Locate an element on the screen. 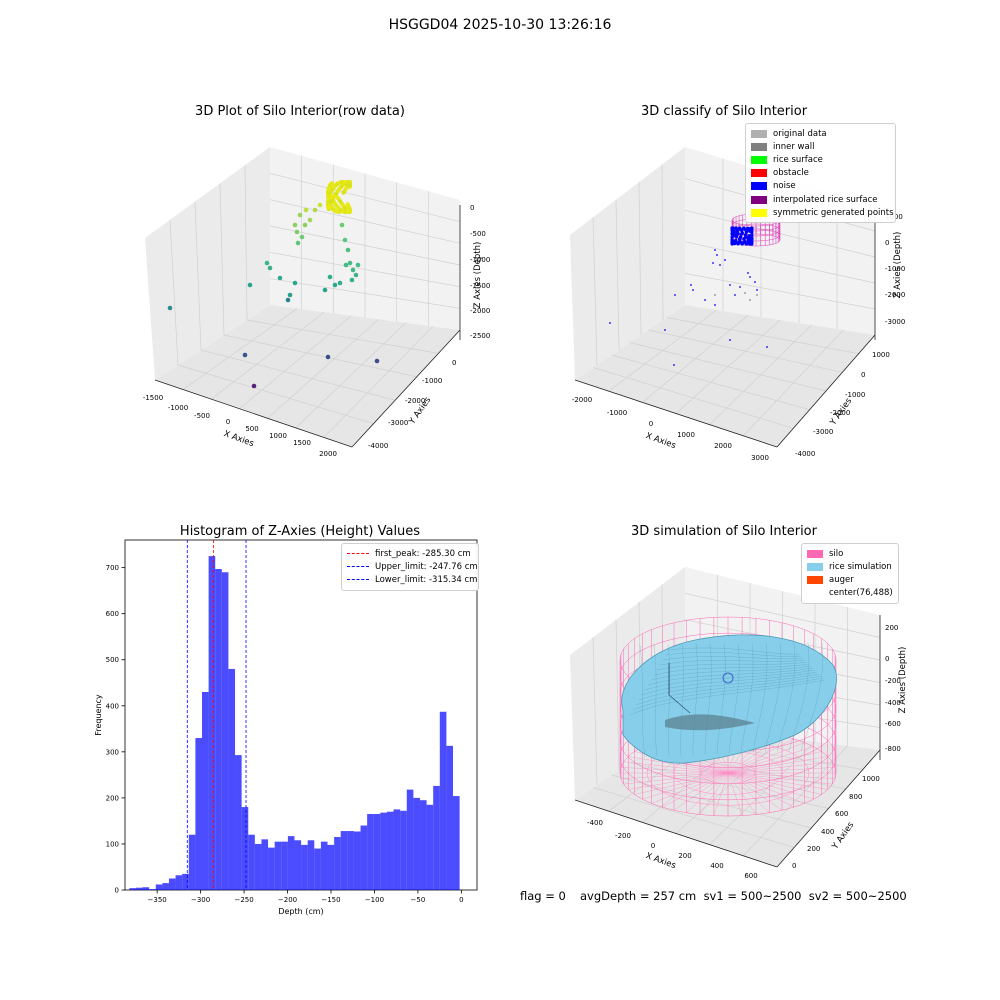  z-tick-label: 200 is located at coordinates (891, 628).